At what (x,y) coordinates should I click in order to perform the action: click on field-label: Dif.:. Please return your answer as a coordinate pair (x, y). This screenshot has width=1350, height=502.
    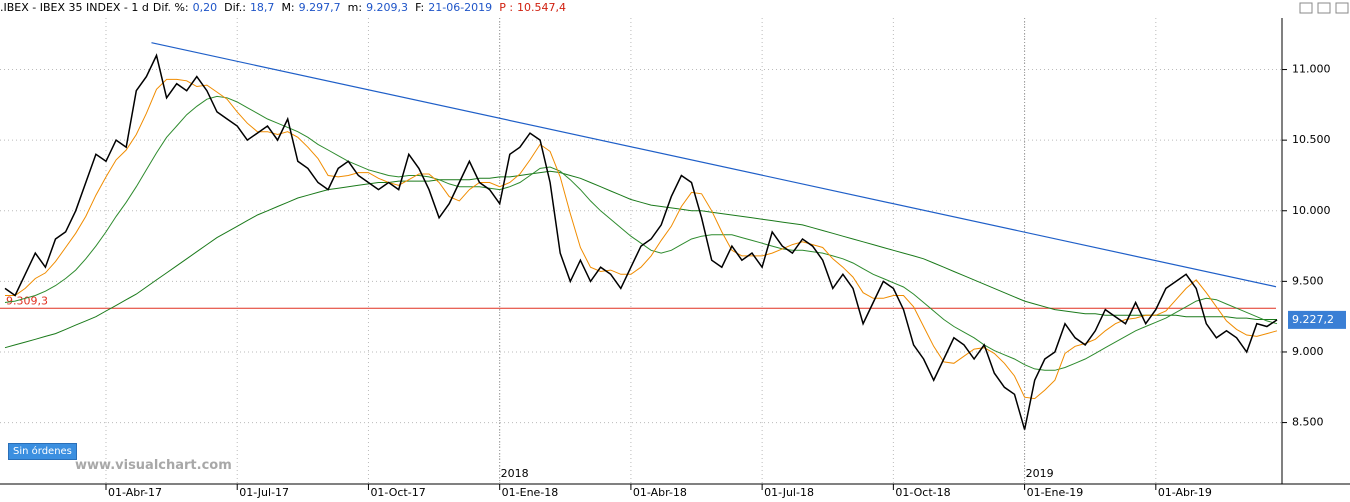
    Looking at the image, I should click on (235, 7).